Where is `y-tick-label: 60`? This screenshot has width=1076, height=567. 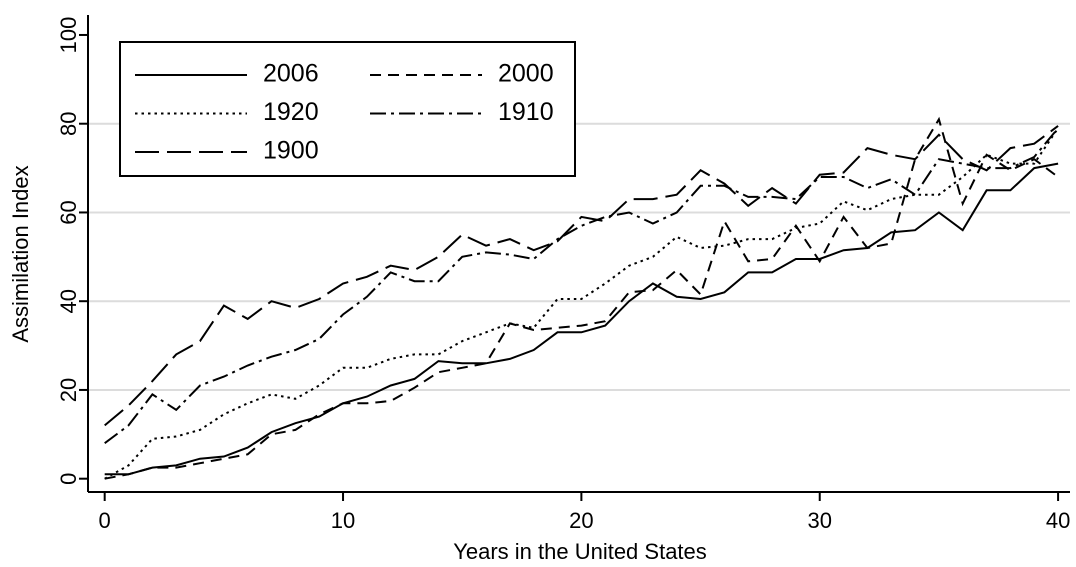 y-tick-label: 60 is located at coordinates (68, 212).